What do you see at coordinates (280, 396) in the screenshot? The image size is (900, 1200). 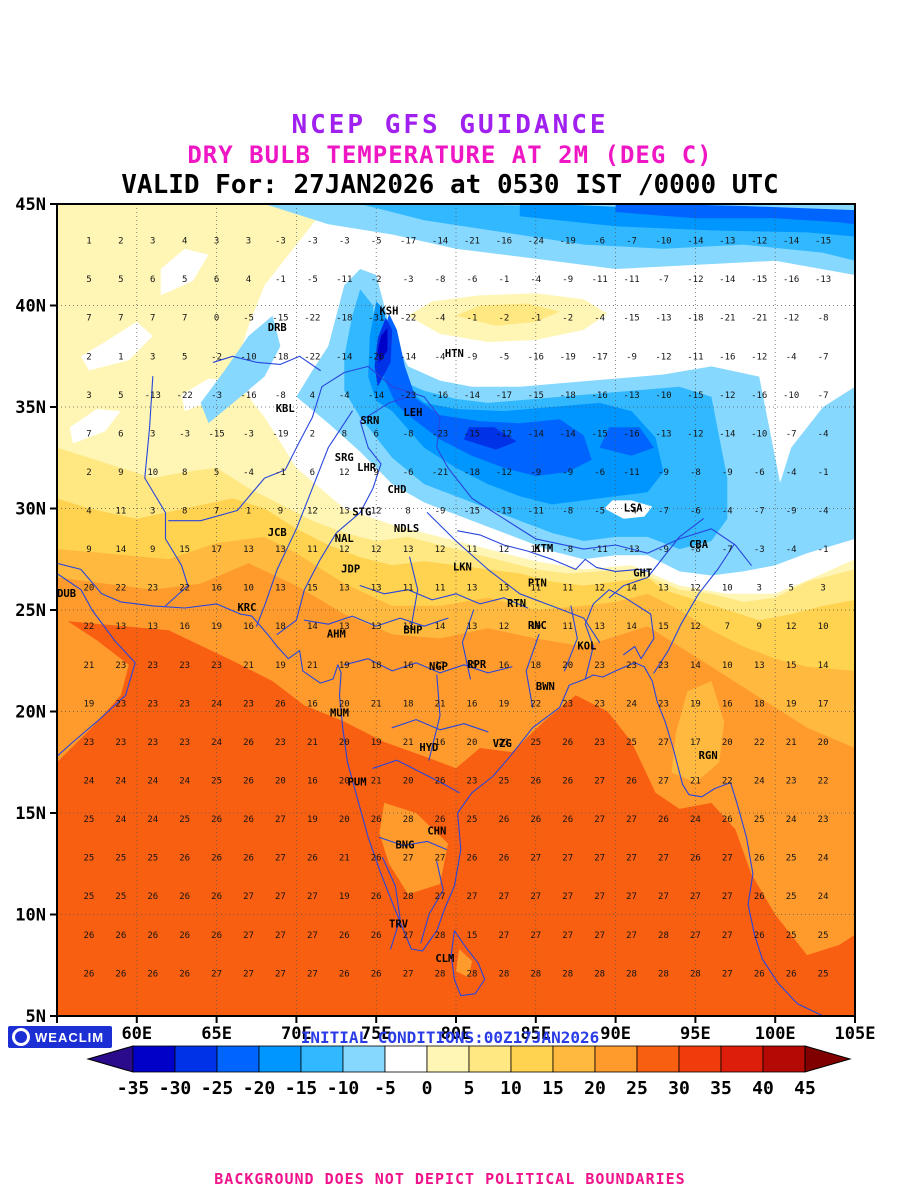 I see `grid-temperature-value: -8` at bounding box center [280, 396].